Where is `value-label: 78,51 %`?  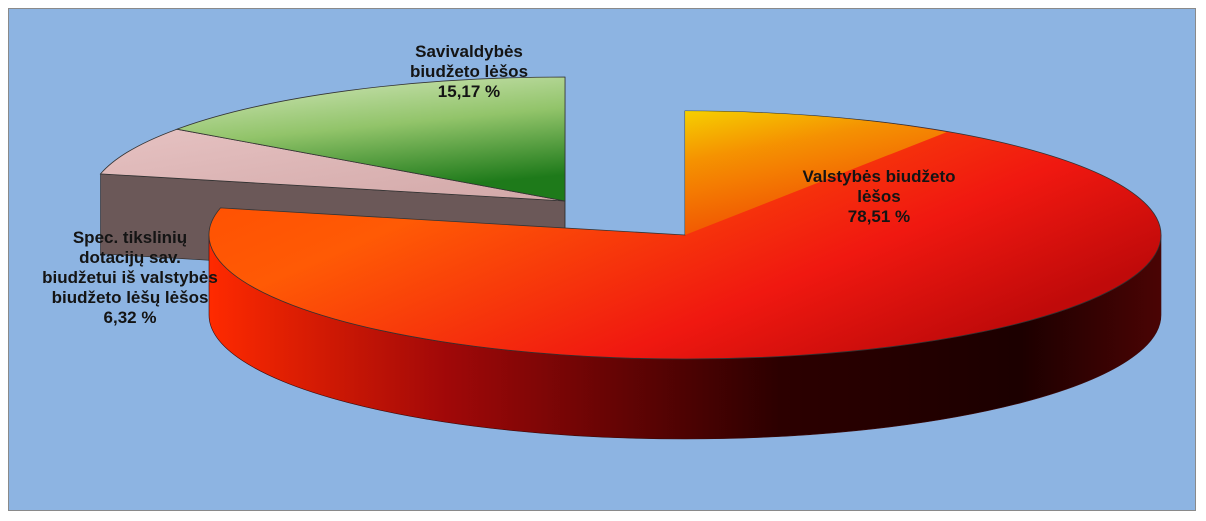 value-label: 78,51 % is located at coordinates (879, 216).